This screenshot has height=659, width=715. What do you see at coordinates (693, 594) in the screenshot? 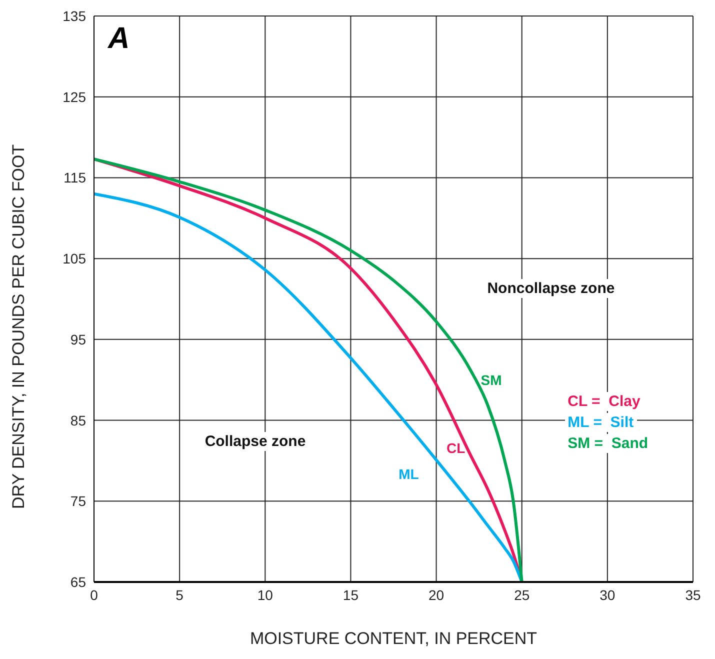
I see `x-tick-label: 35` at bounding box center [693, 594].